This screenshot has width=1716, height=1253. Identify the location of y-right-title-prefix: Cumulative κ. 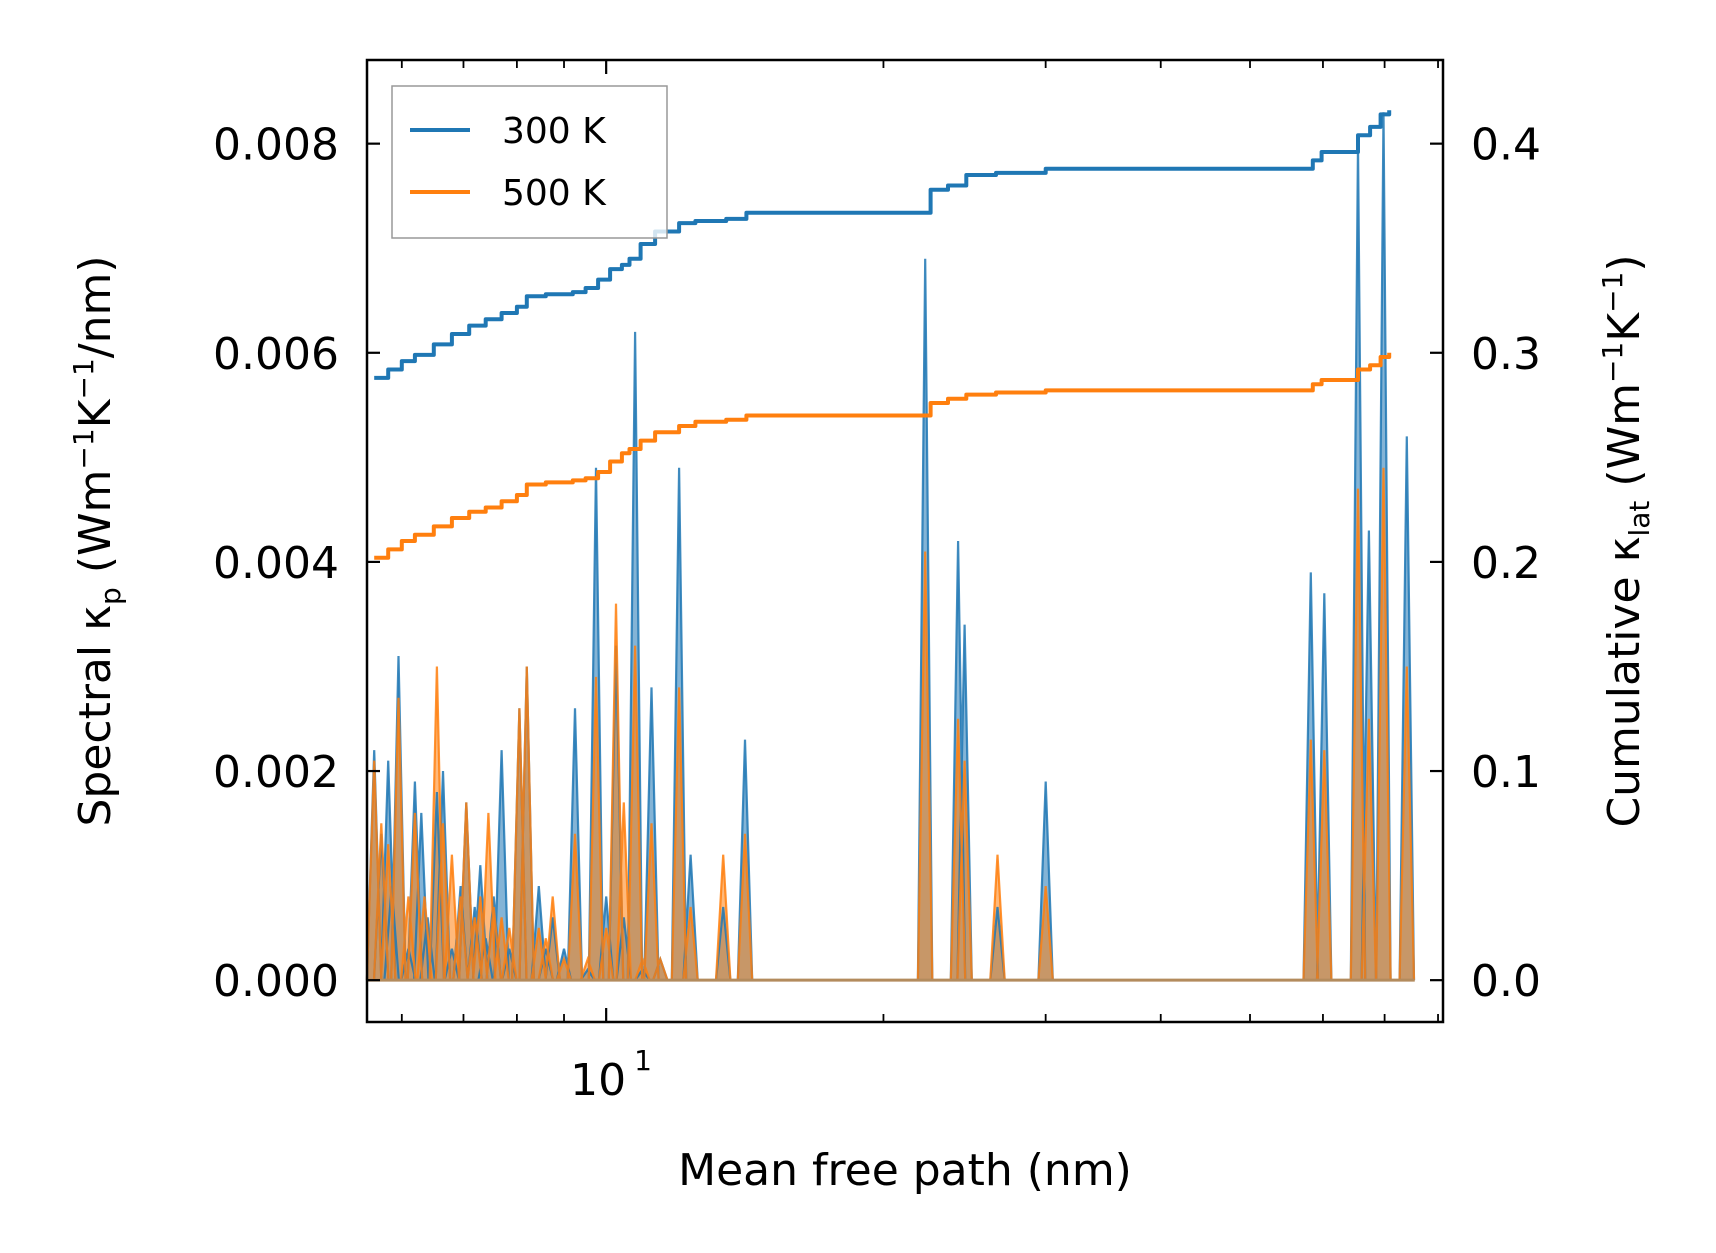
(1624, 681).